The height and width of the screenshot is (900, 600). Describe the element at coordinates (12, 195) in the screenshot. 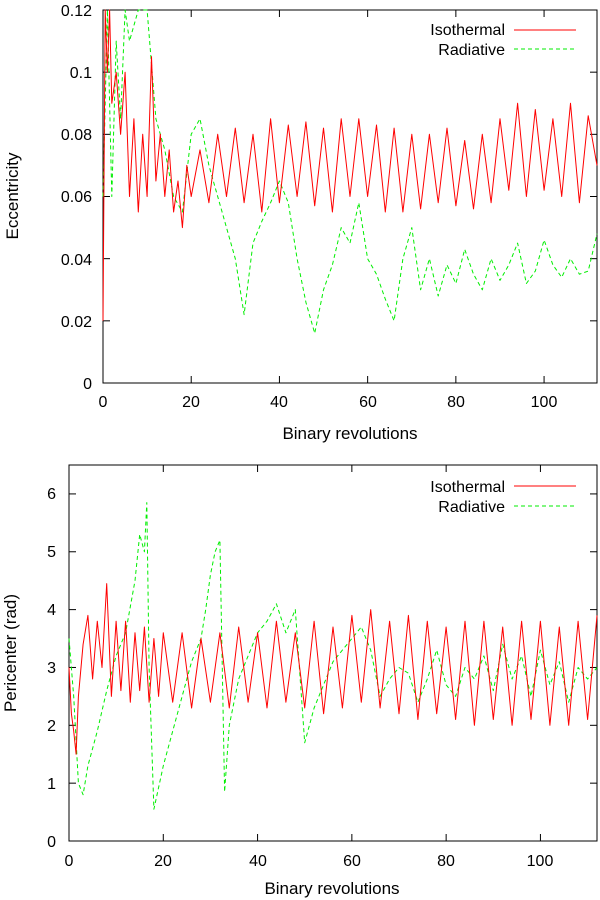

I see `eccentricity-ylabel: Eccentricity` at that location.